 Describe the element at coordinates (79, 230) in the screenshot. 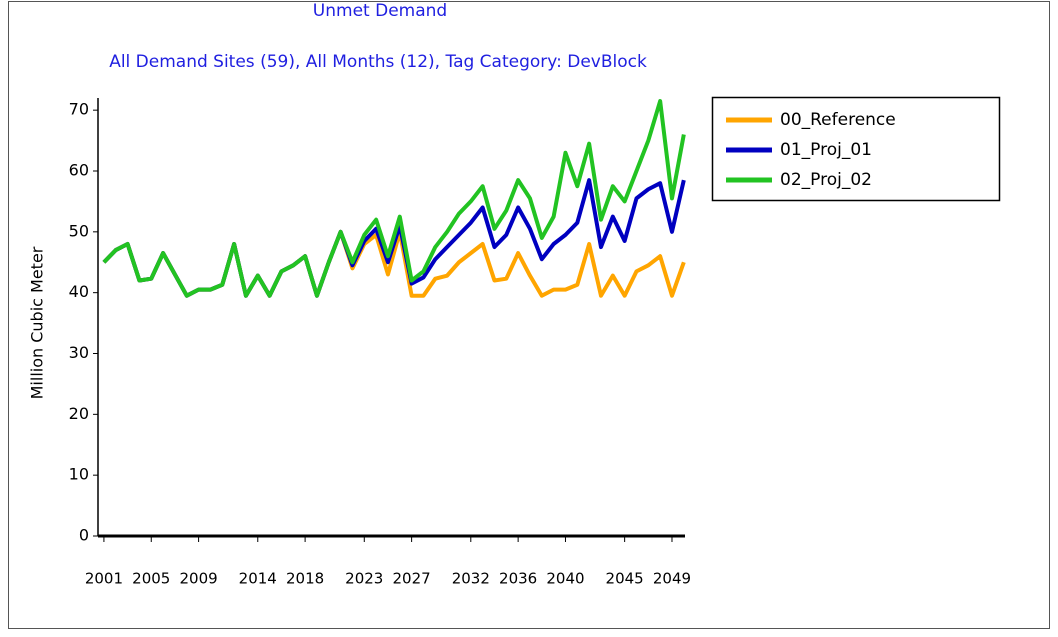

I see `y-tick-label: 50` at that location.